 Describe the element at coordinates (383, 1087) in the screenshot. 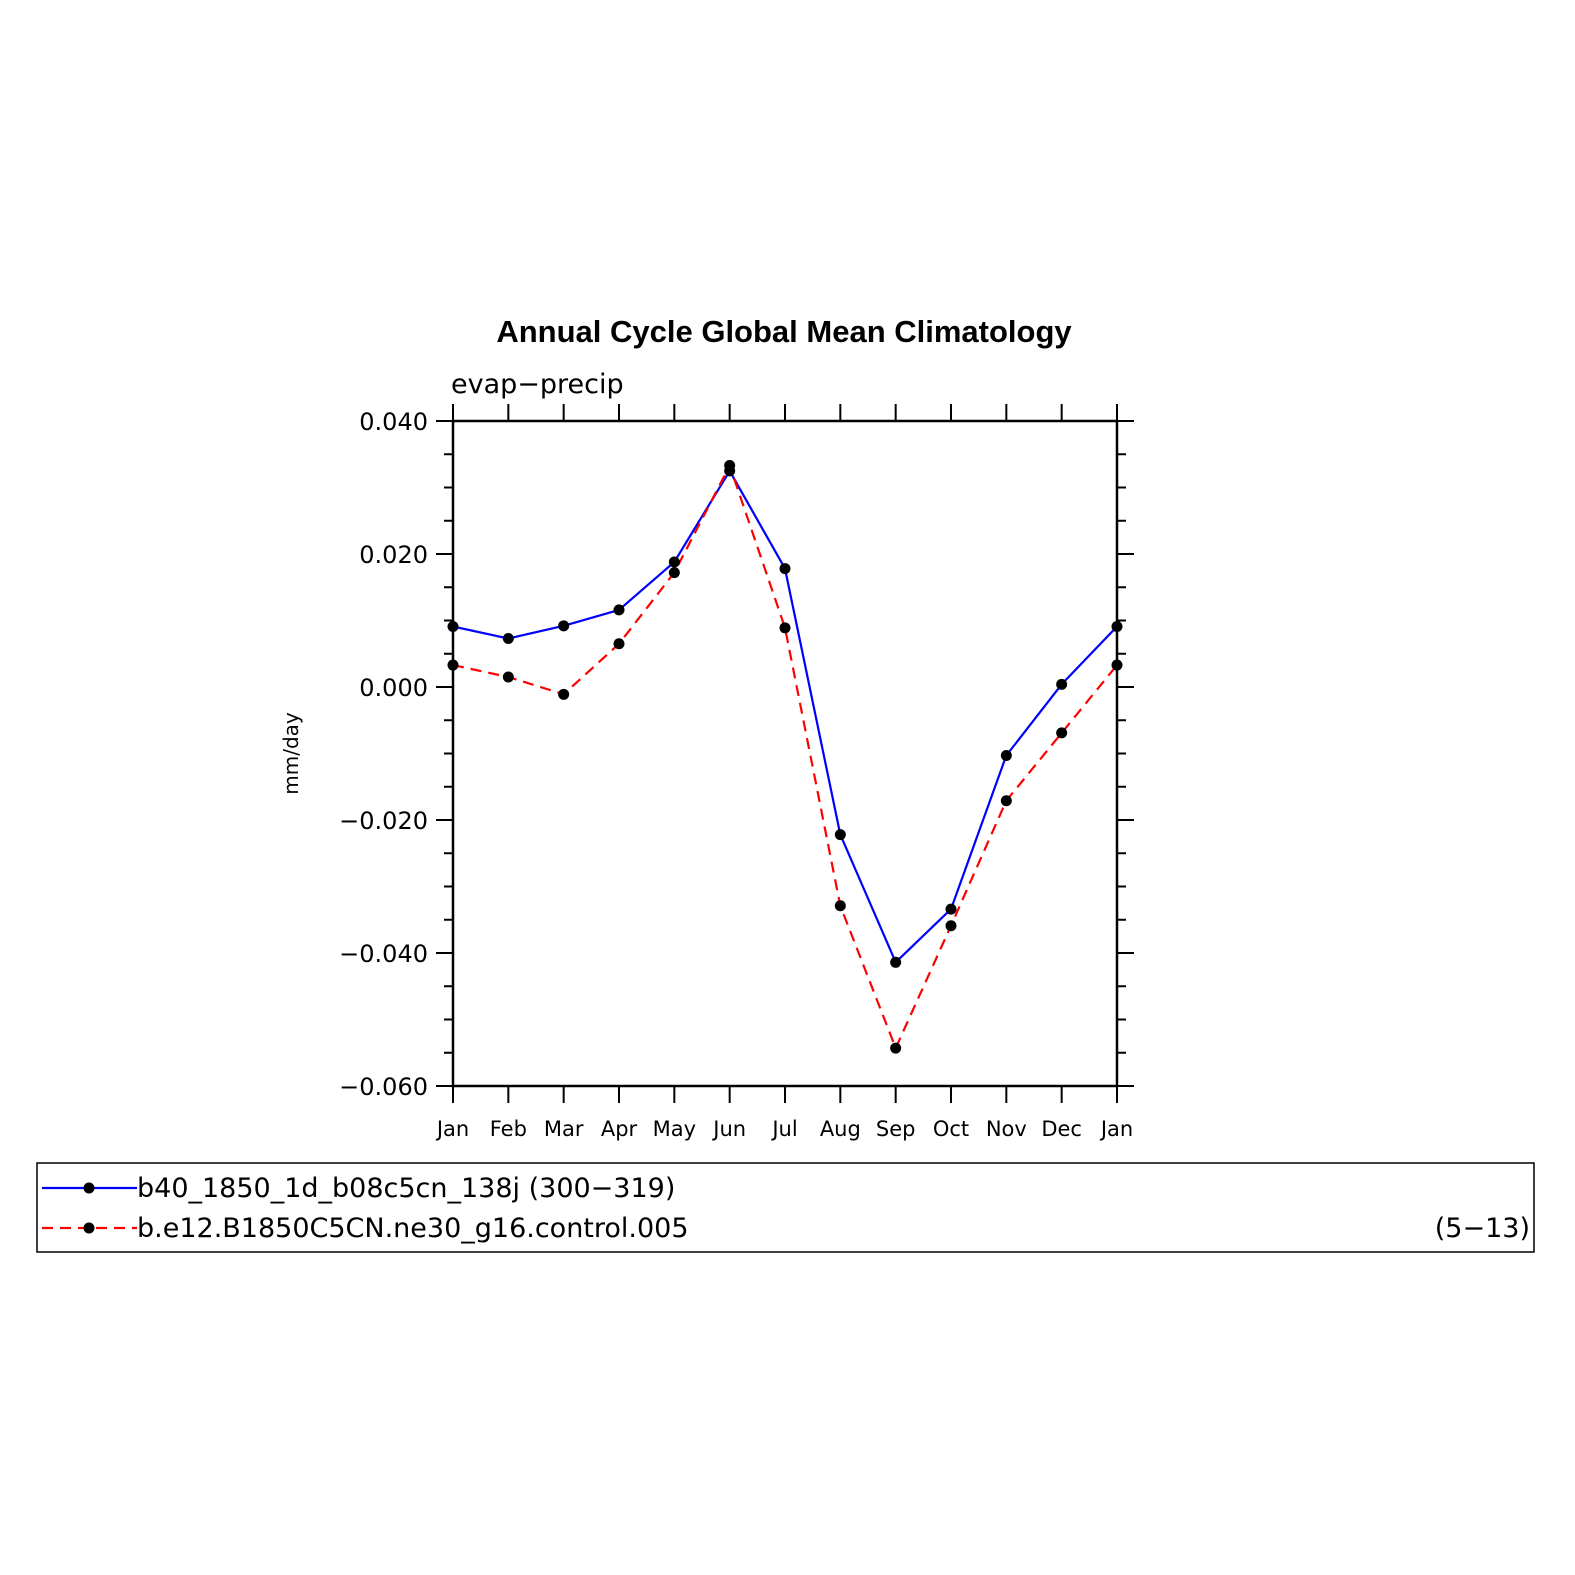

I see `y-tick-label: −0.060` at that location.